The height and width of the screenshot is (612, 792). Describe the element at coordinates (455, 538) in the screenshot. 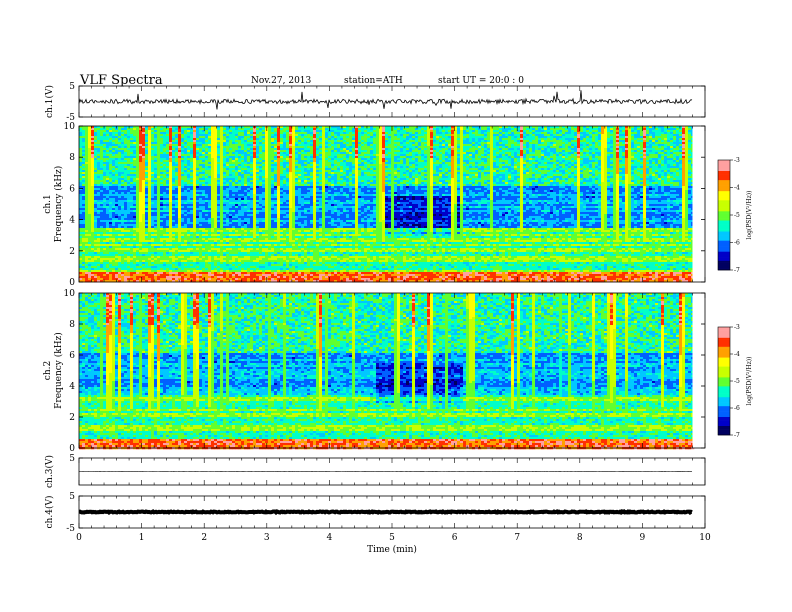

I see `x-tick-label: 6` at that location.